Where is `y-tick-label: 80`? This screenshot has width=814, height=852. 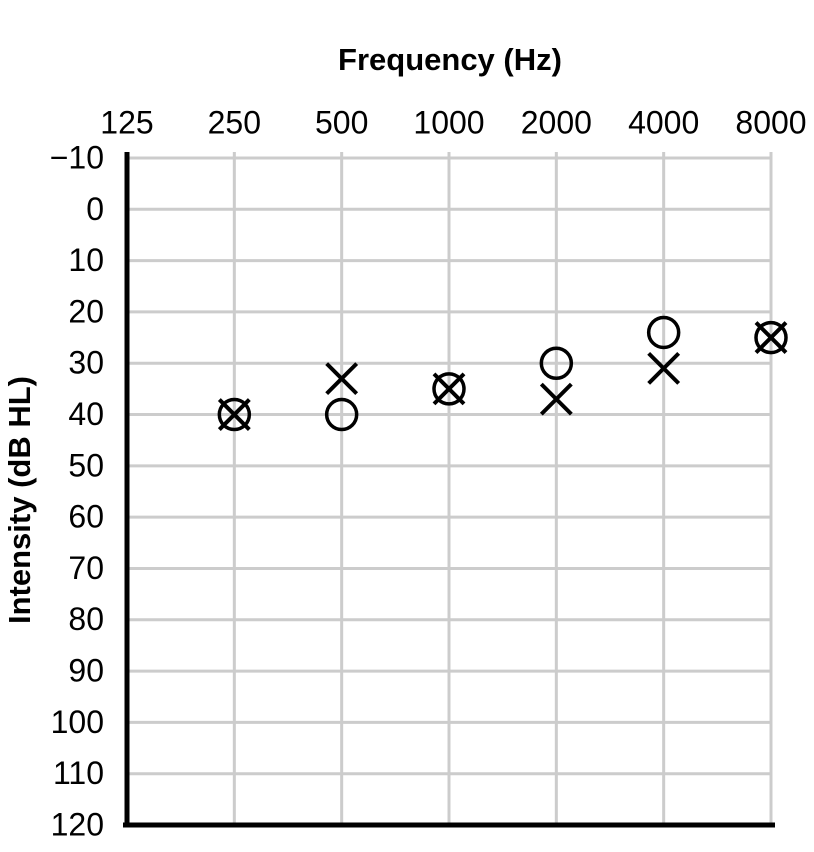
y-tick-label: 80 is located at coordinates (86, 619).